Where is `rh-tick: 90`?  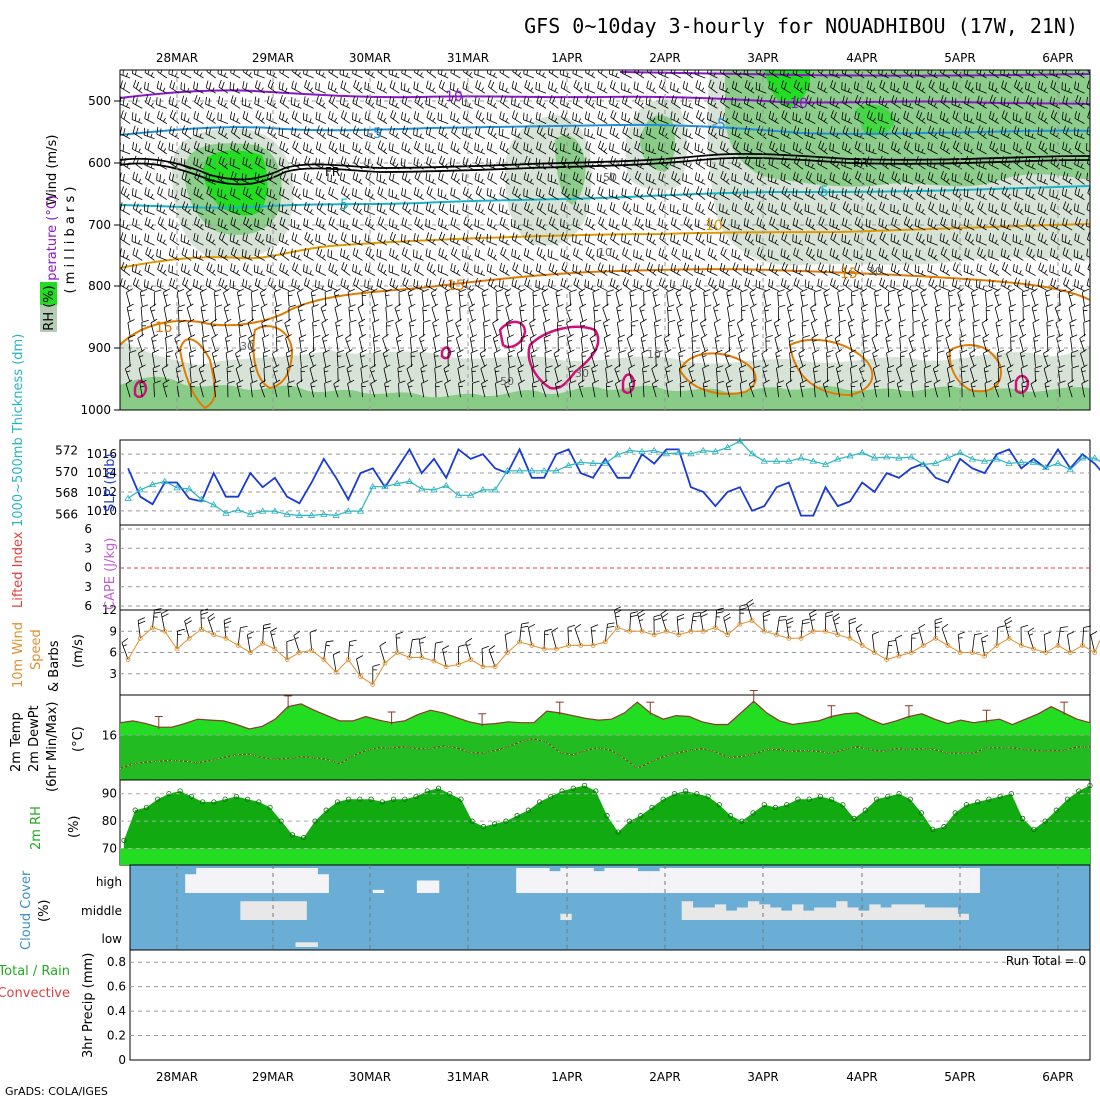 rh-tick: 90 is located at coordinates (109, 794).